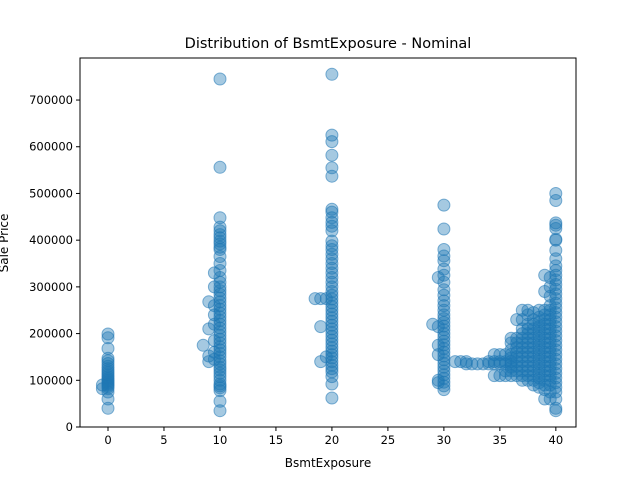 This screenshot has height=480, width=640. Describe the element at coordinates (556, 440) in the screenshot. I see `x-tick-label: 40` at that location.